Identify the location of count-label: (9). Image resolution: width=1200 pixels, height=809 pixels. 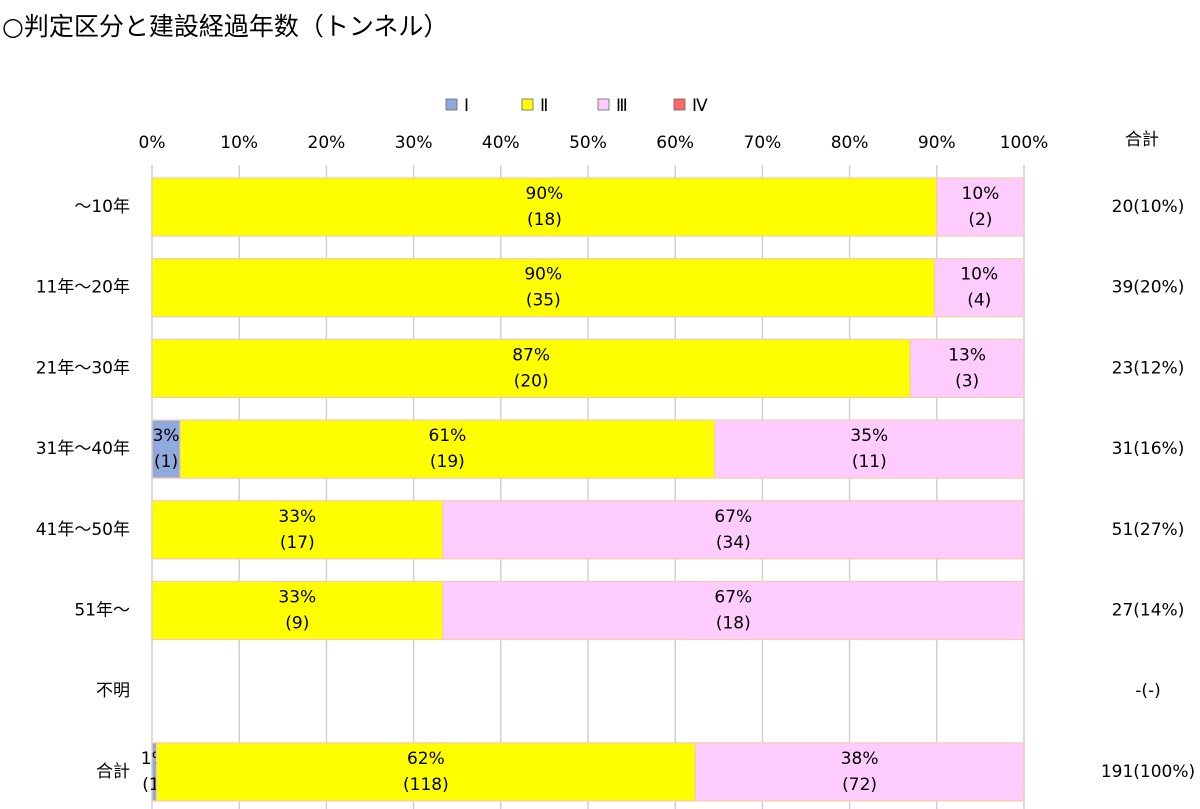
(297, 624).